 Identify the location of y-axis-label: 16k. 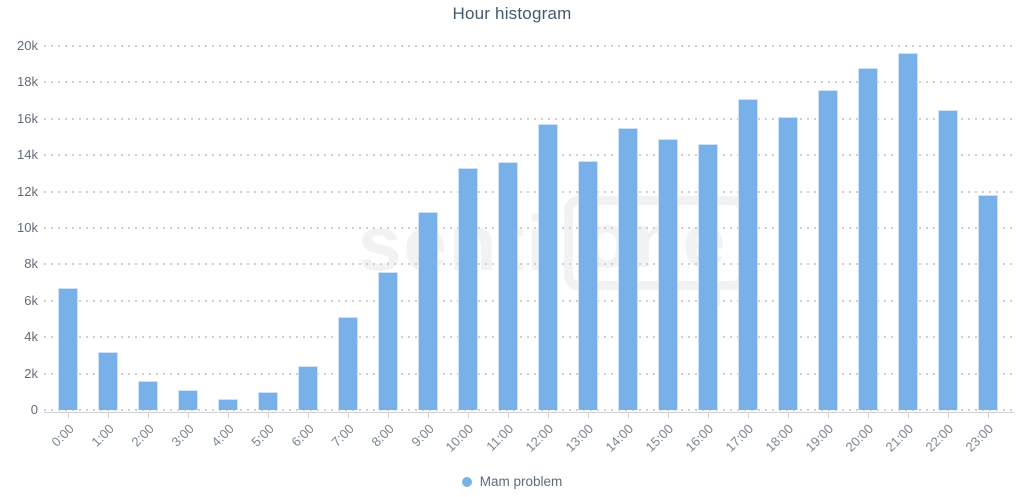
(27, 118).